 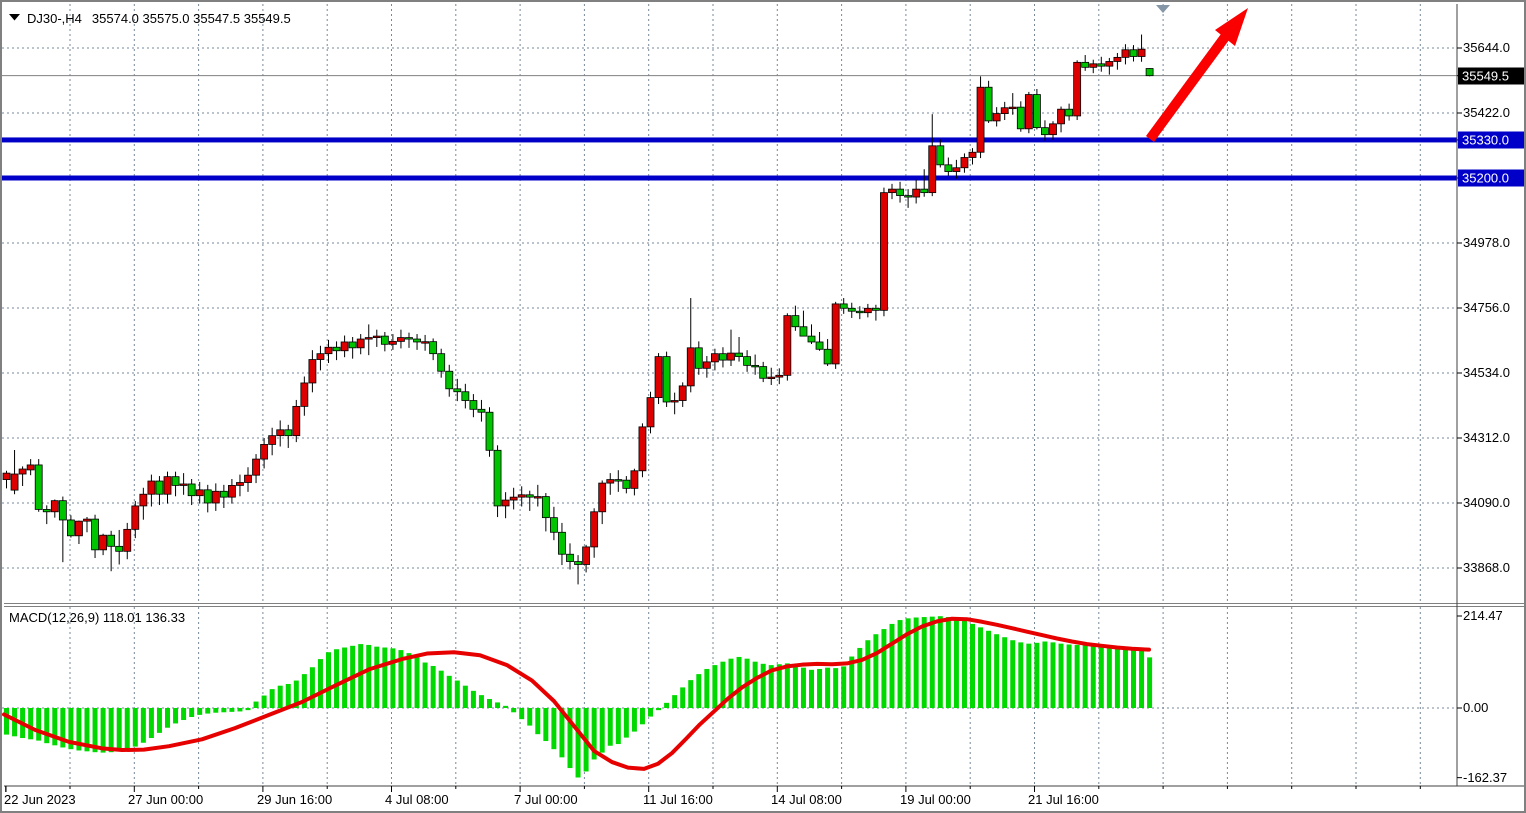 What do you see at coordinates (40, 799) in the screenshot?
I see `time-axis-label: 22 Jun 2023` at bounding box center [40, 799].